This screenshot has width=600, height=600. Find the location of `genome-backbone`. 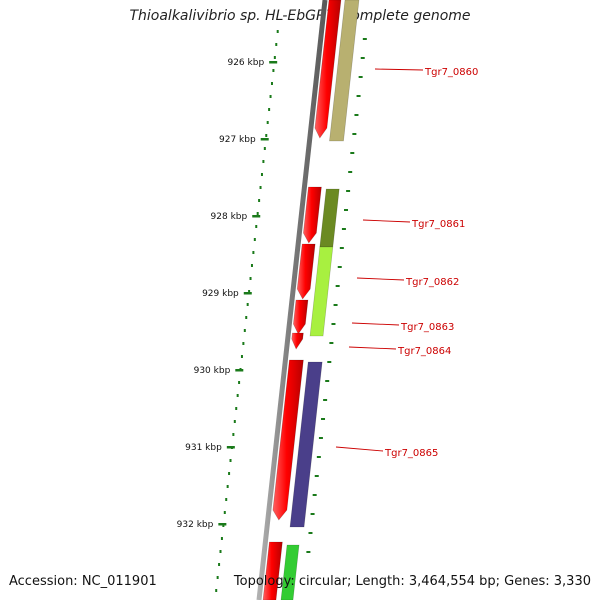

genome-backbone is located at coordinates (292, 300).